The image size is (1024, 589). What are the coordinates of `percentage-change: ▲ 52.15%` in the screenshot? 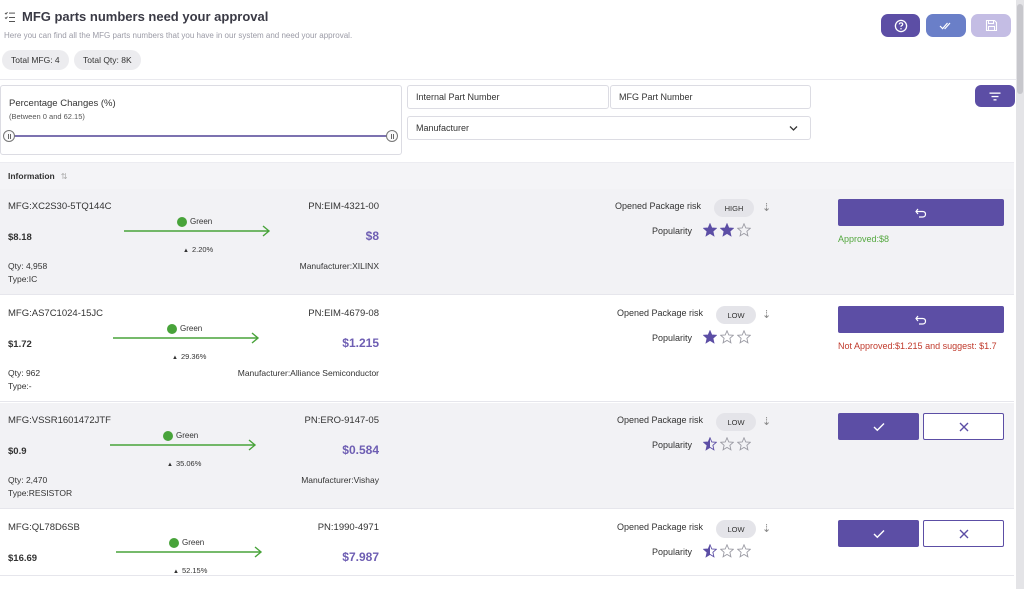 It's located at (190, 570).